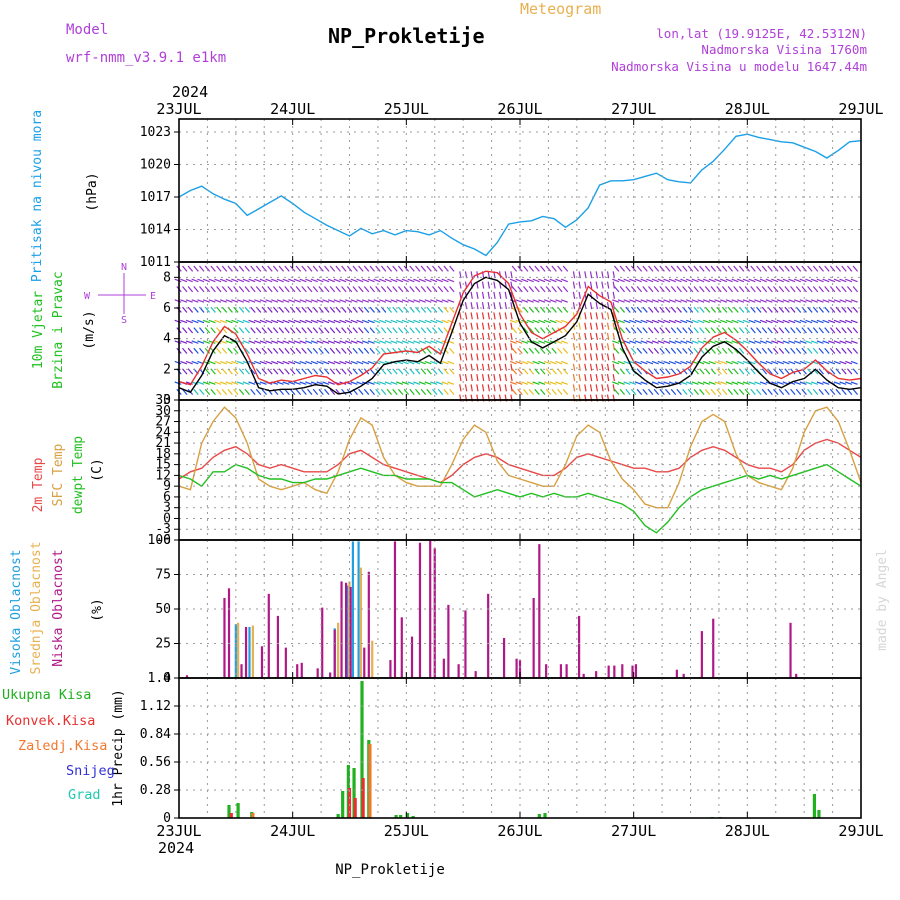 The width and height of the screenshot is (900, 900). Describe the element at coordinates (159, 540) in the screenshot. I see `y-tick-label: 100` at that location.